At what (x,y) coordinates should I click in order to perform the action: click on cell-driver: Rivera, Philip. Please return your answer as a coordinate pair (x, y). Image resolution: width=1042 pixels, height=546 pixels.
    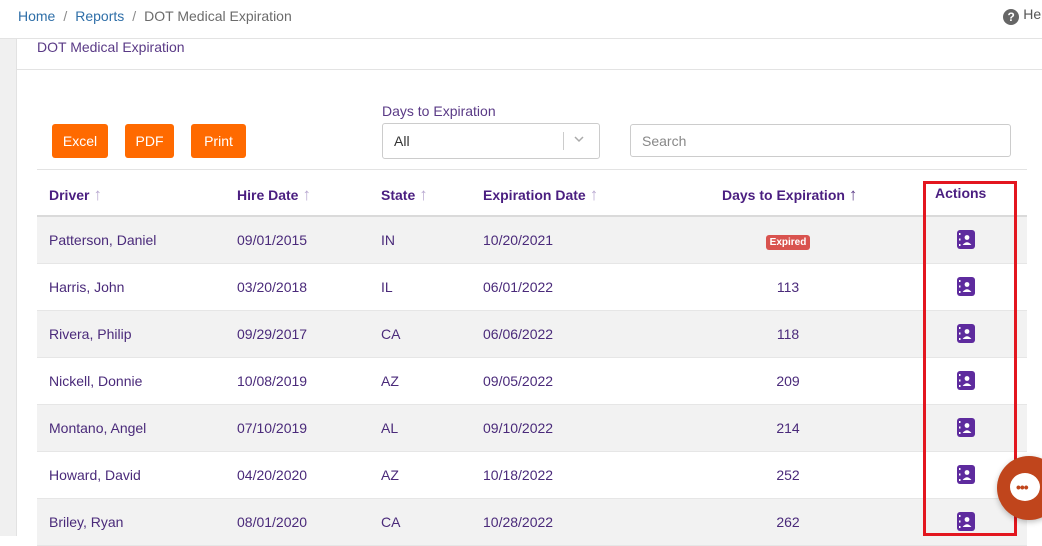
    Looking at the image, I should click on (90, 334).